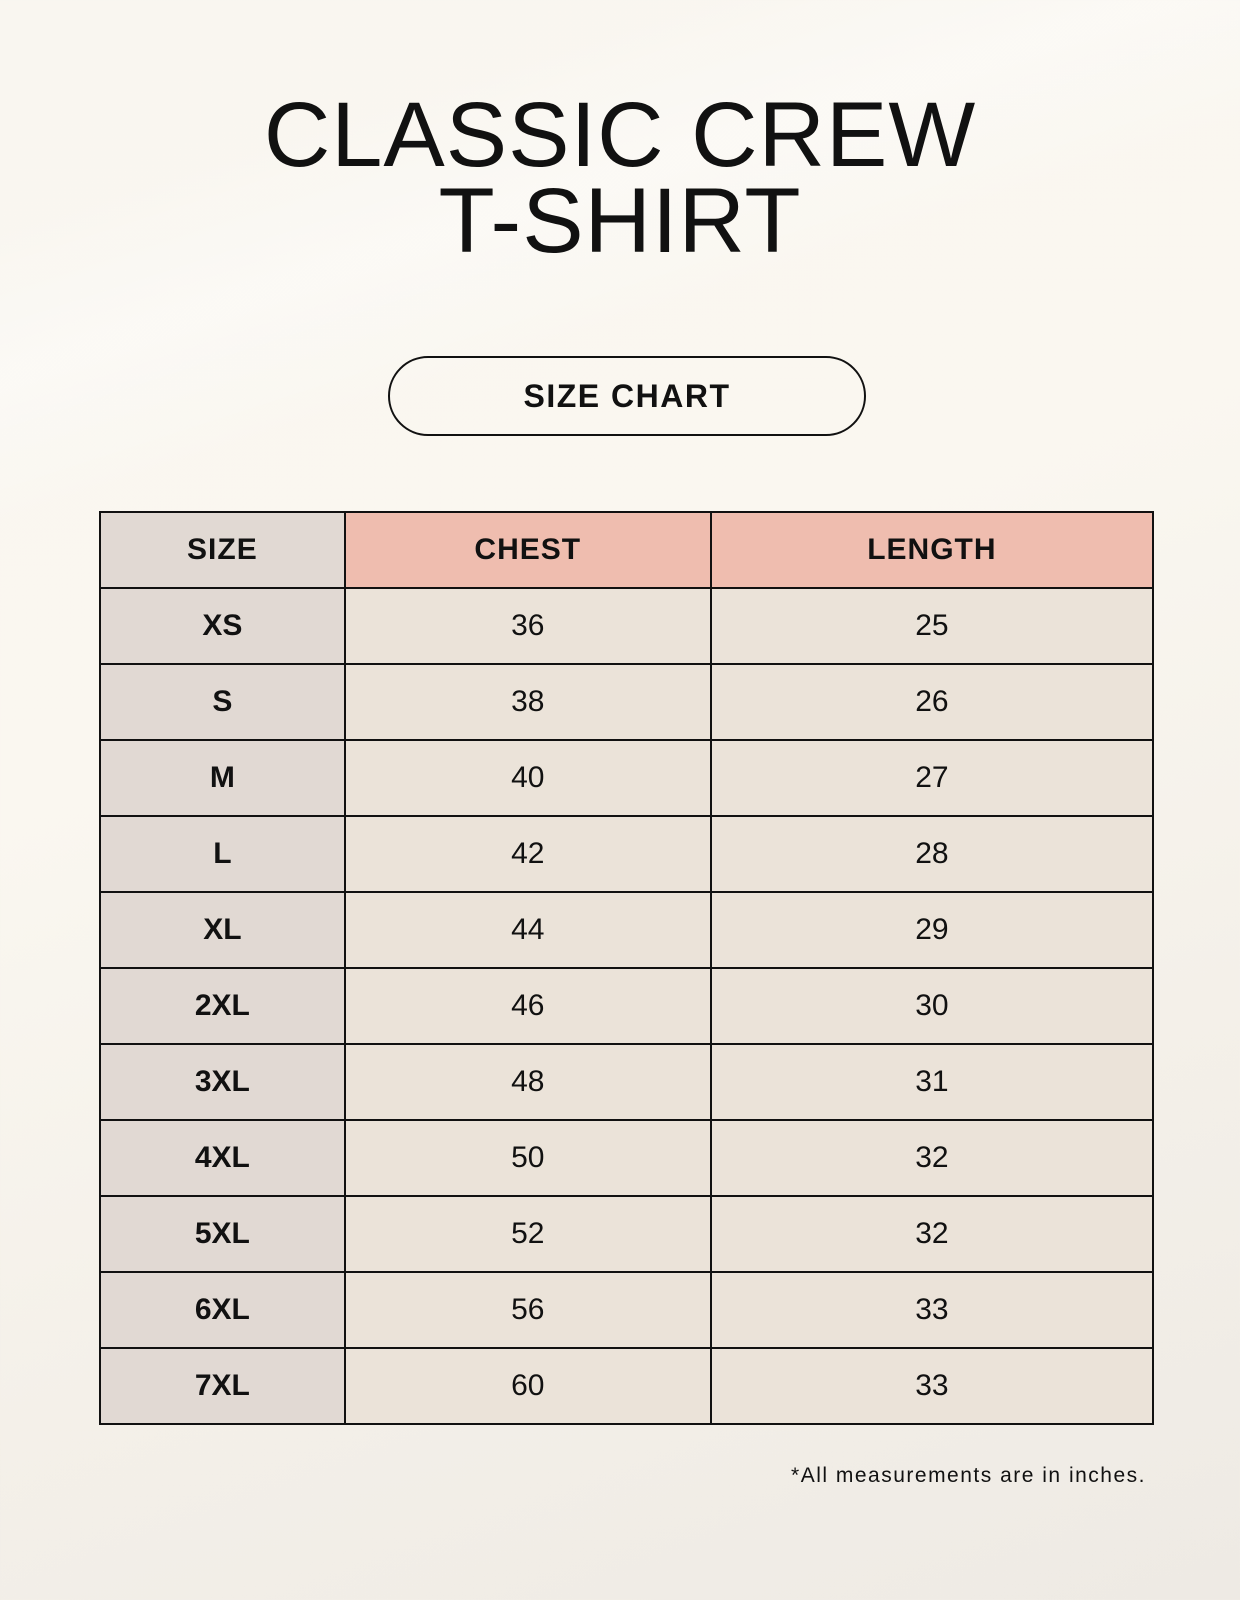 Image resolution: width=1240 pixels, height=1600 pixels. I want to click on cell-chest: 40, so click(527, 778).